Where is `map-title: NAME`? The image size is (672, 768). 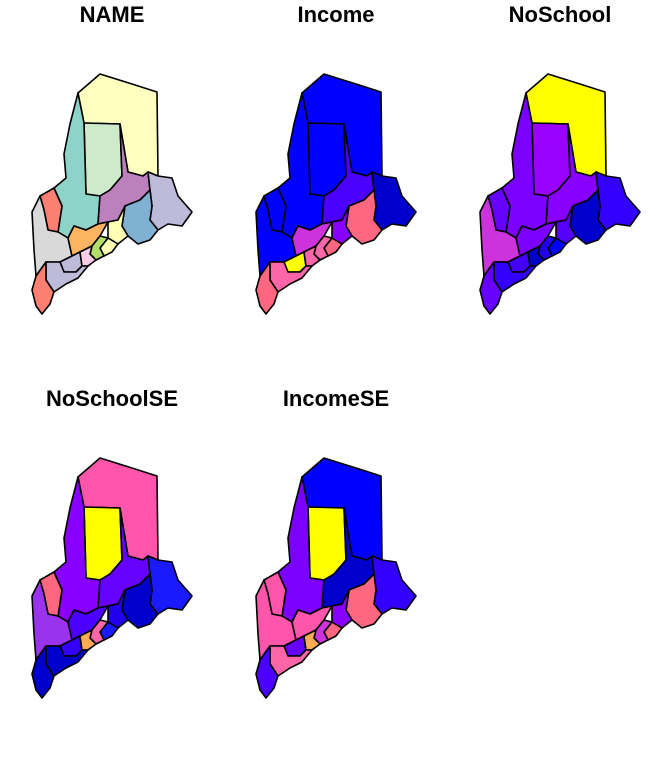
map-title: NAME is located at coordinates (112, 14).